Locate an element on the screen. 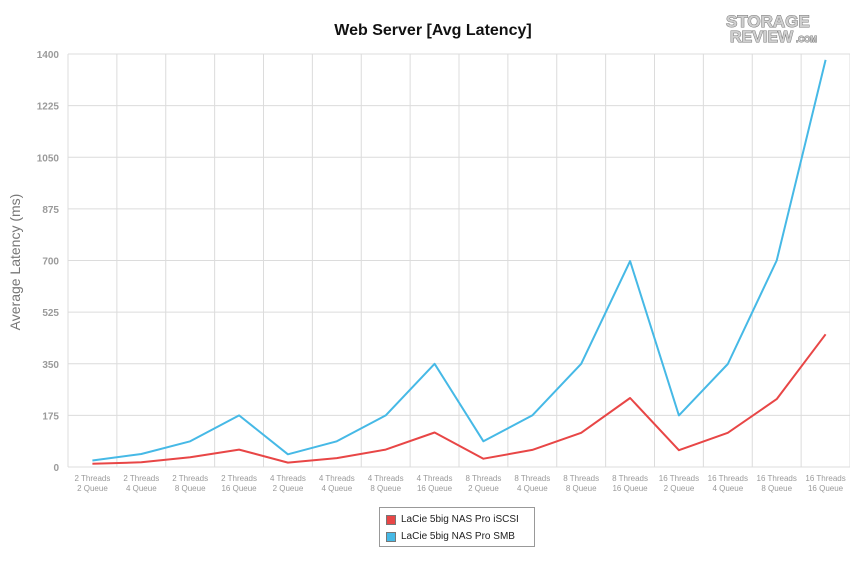  storagereview-logo: STORAGE REVIEW .COM is located at coordinates (772, 29).